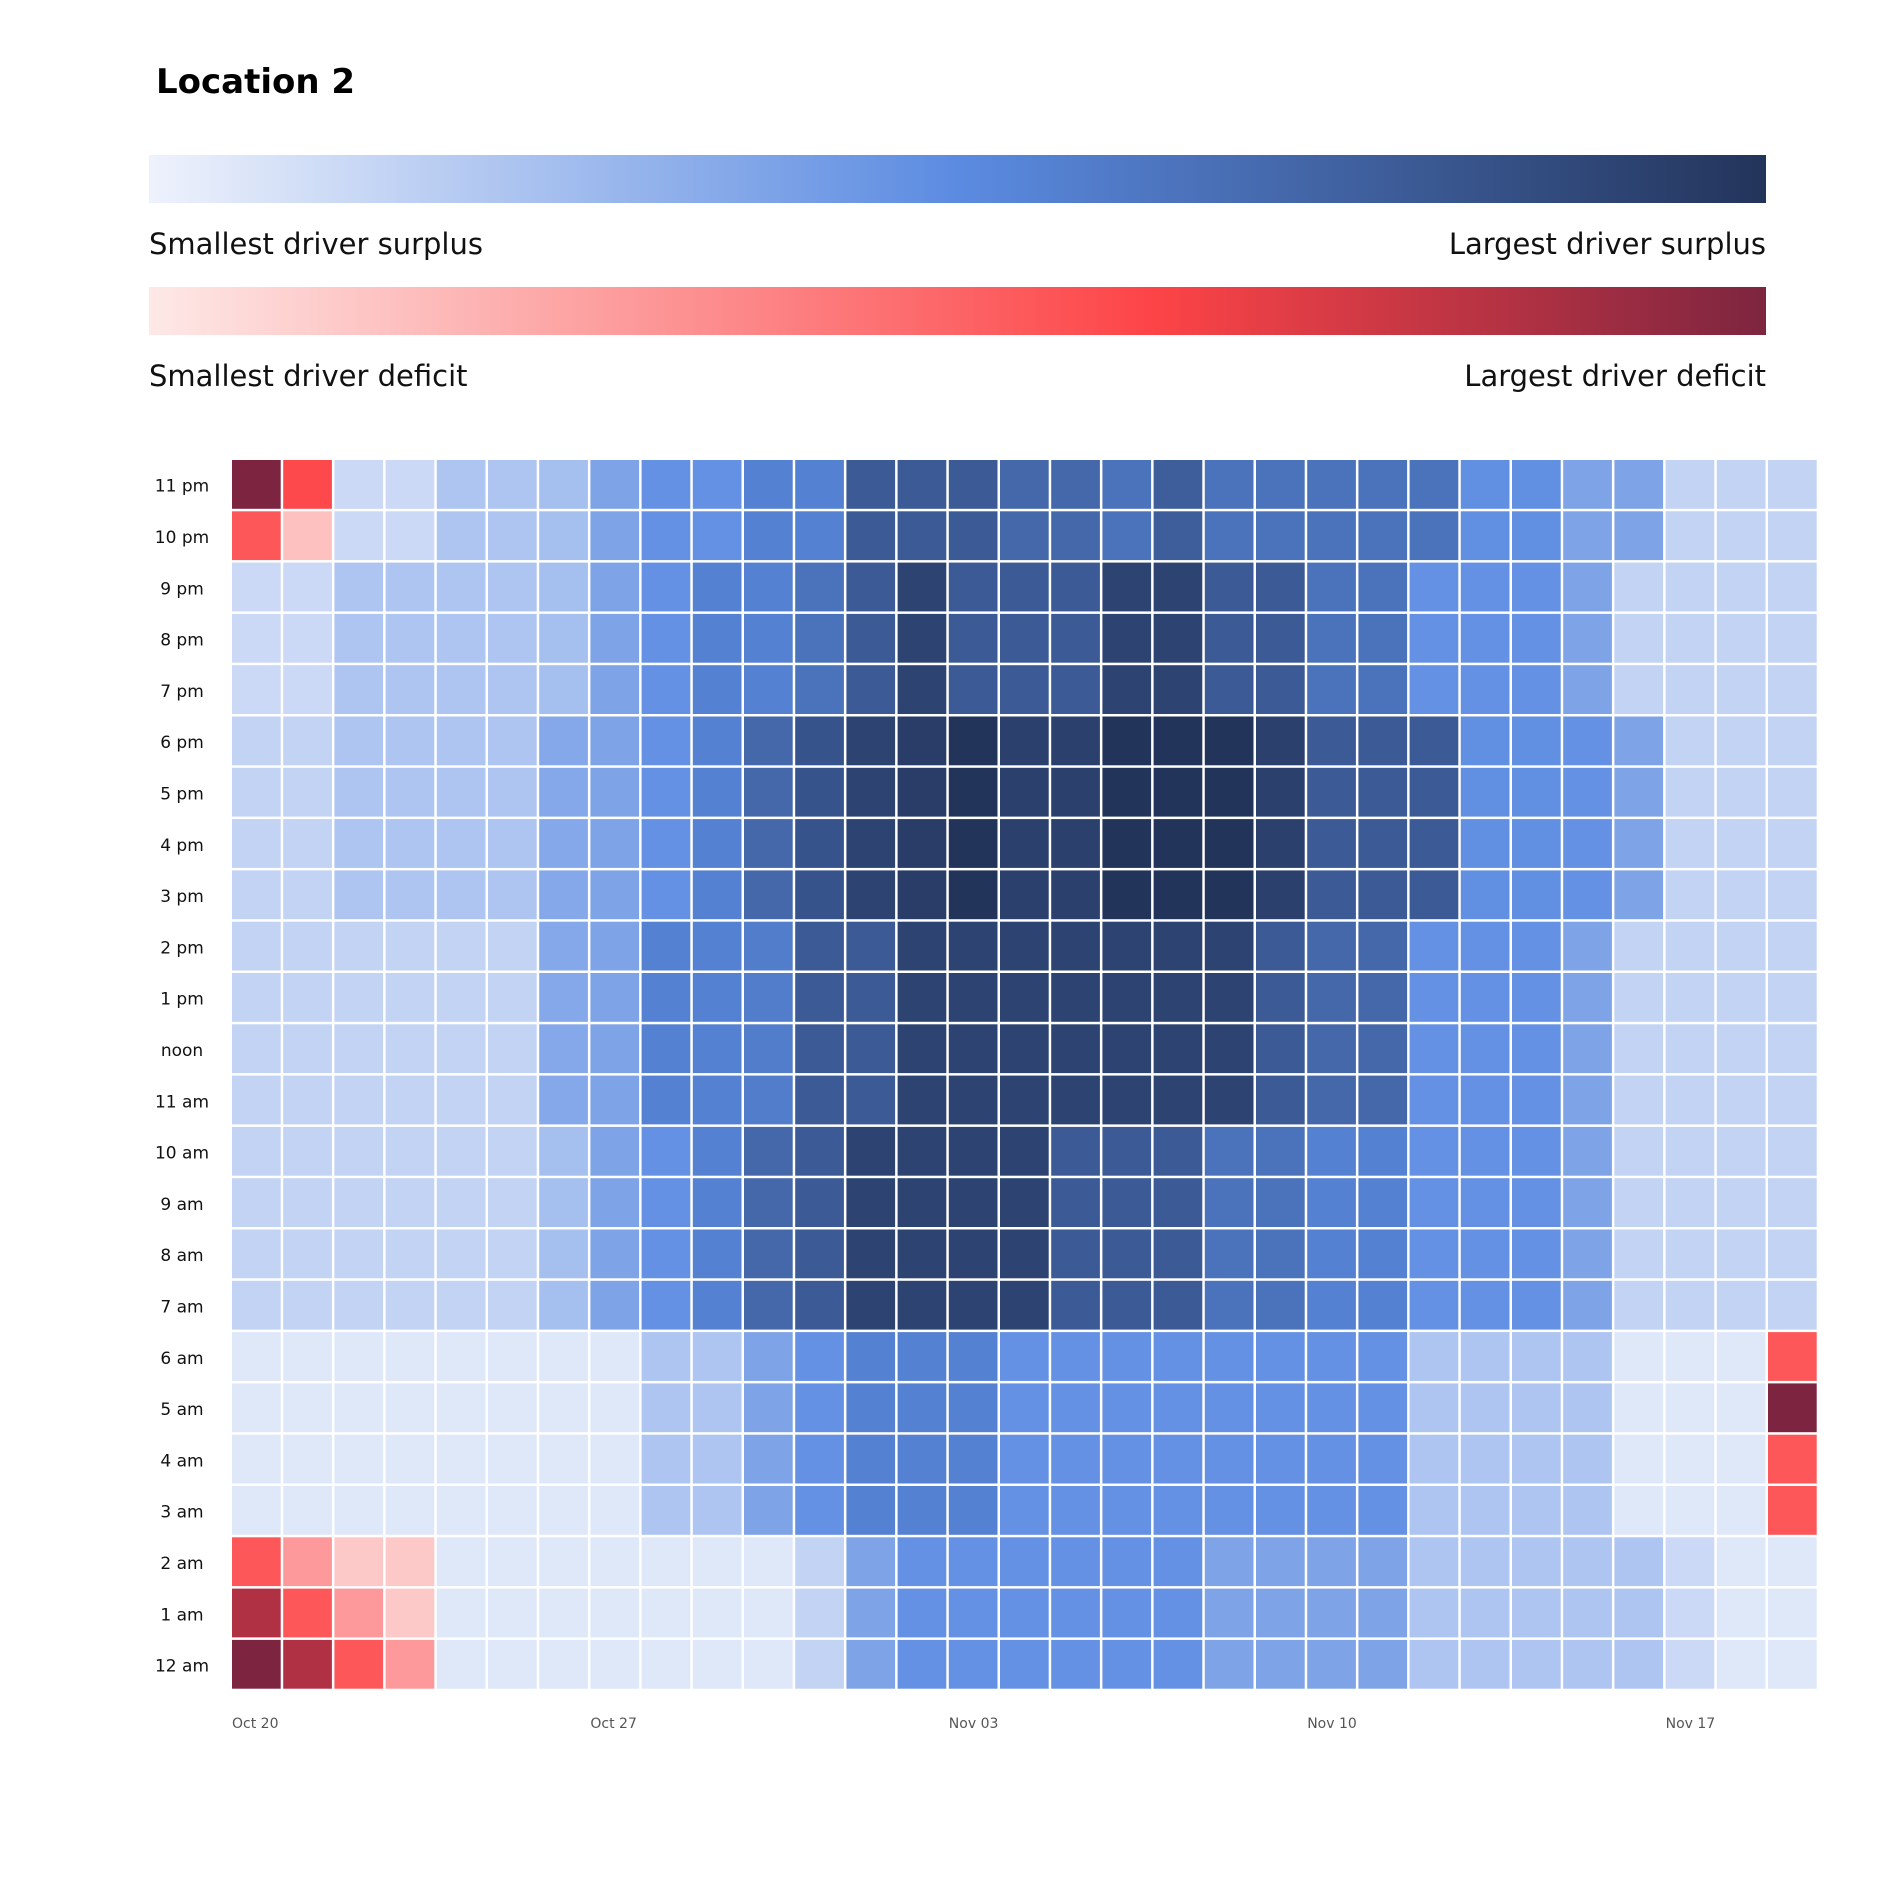 The image size is (1893, 1880). I want to click on deficit-high-label: Largest driver deficit, so click(1615, 376).